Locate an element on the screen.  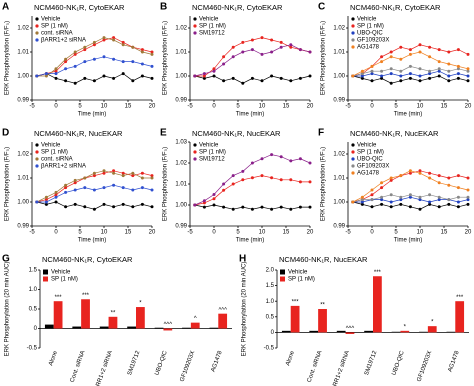
x-tick-label: βARR1+2 siRNA is located at coordinates (103, 368).